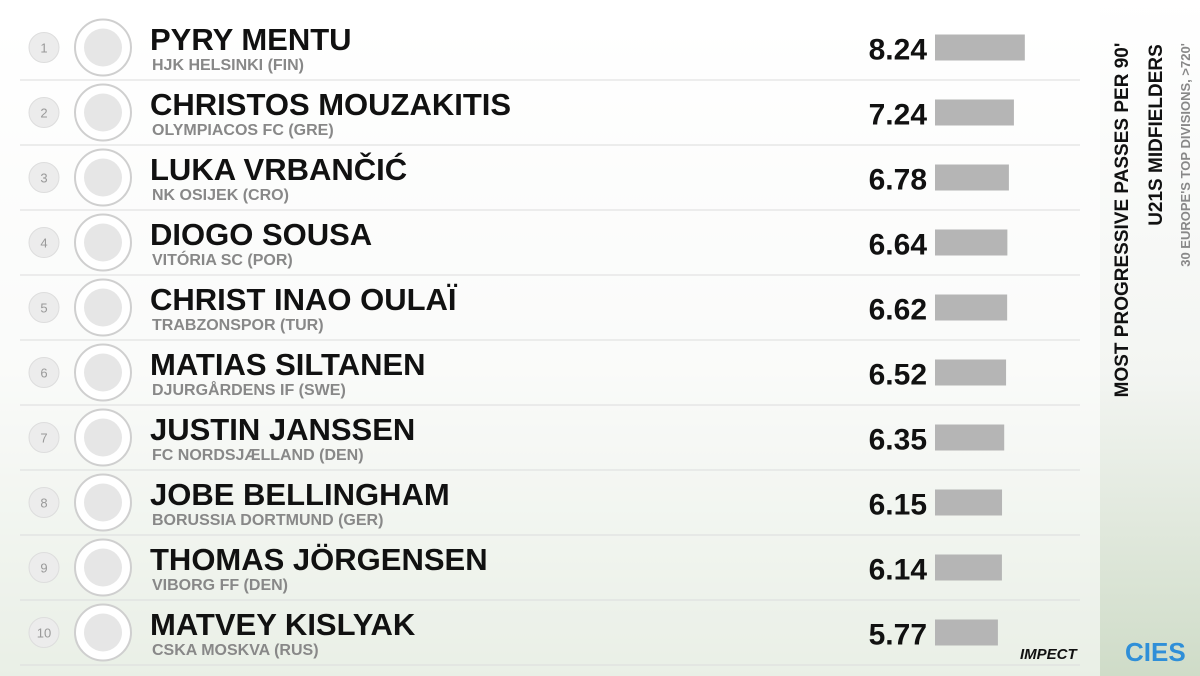 This screenshot has height=676, width=1200. Describe the element at coordinates (300, 494) in the screenshot. I see `player-name: JOBE BELLINGHAM` at that location.